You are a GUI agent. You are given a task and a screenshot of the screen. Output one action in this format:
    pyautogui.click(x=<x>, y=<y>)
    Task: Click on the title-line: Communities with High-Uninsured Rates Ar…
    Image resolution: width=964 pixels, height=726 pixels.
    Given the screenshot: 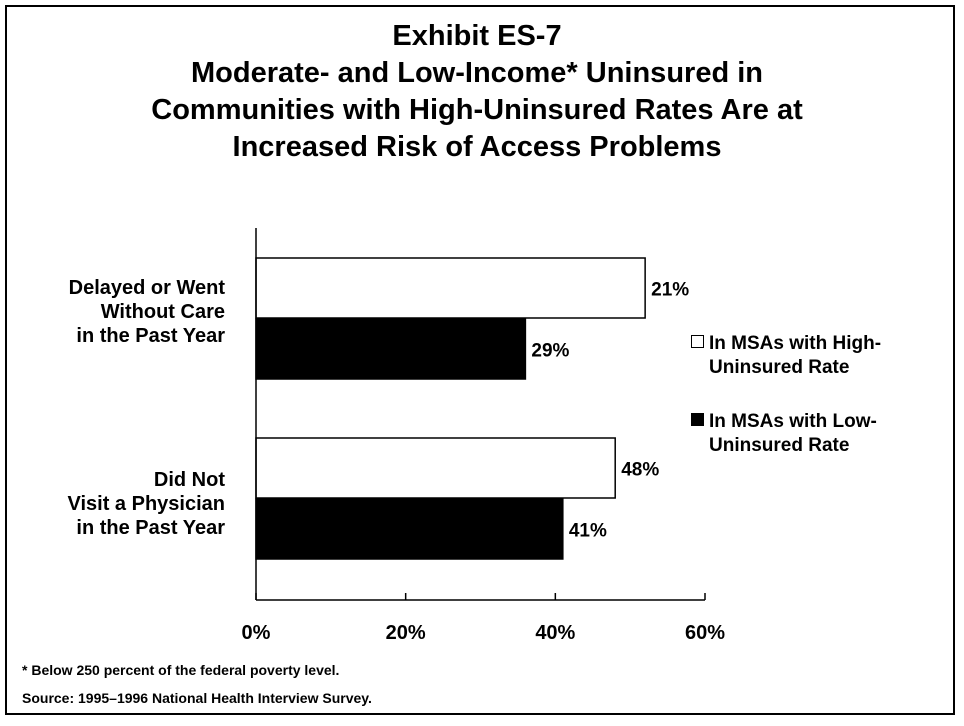 What is the action you would take?
    pyautogui.click(x=477, y=110)
    